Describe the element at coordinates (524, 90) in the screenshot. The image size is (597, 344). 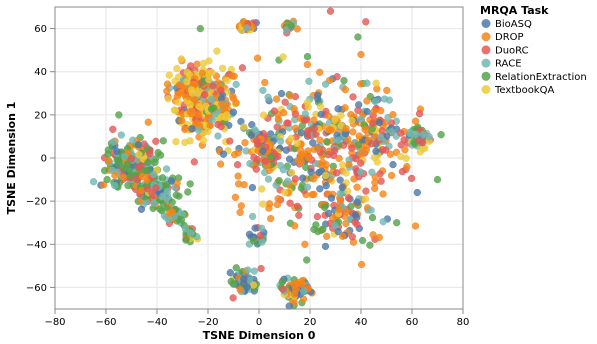
I see `legend-label: TextbookQA` at that location.